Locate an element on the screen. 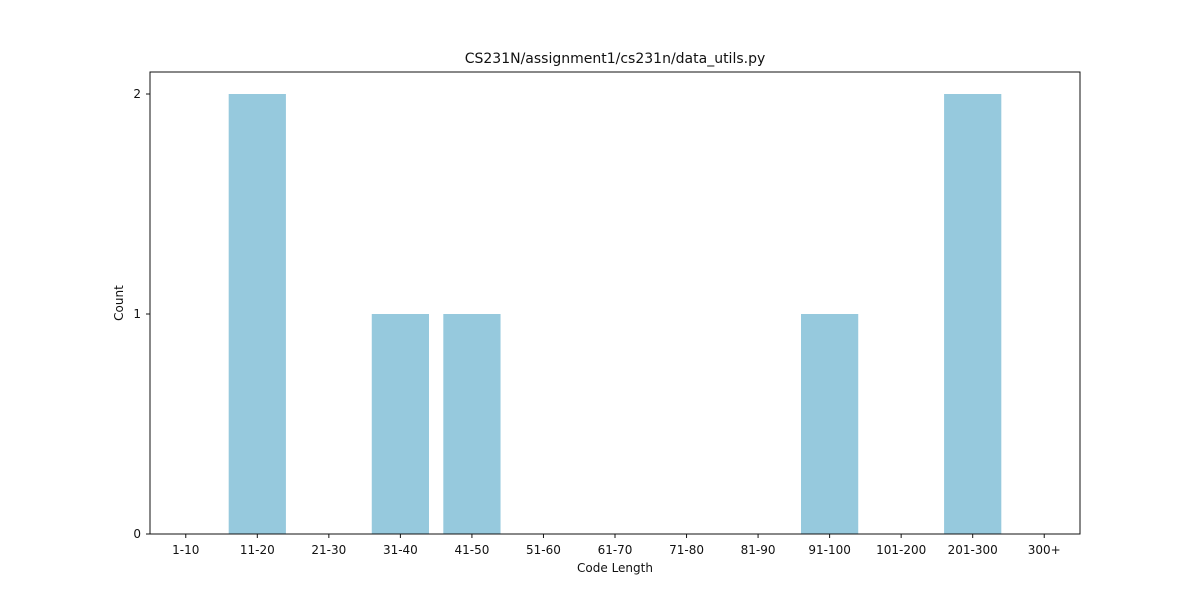 Image resolution: width=1200 pixels, height=604 pixels. x-axis-title: Code Length is located at coordinates (615, 568).